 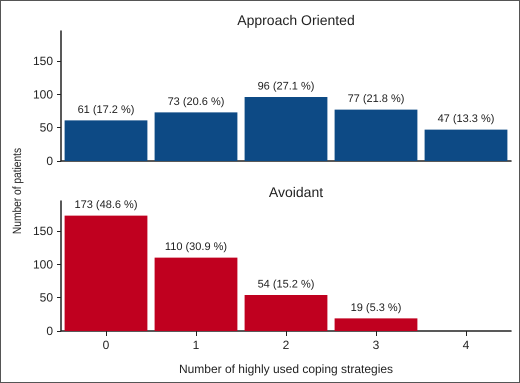 I want to click on data-label: 173 (48.6 %), so click(x=106, y=205).